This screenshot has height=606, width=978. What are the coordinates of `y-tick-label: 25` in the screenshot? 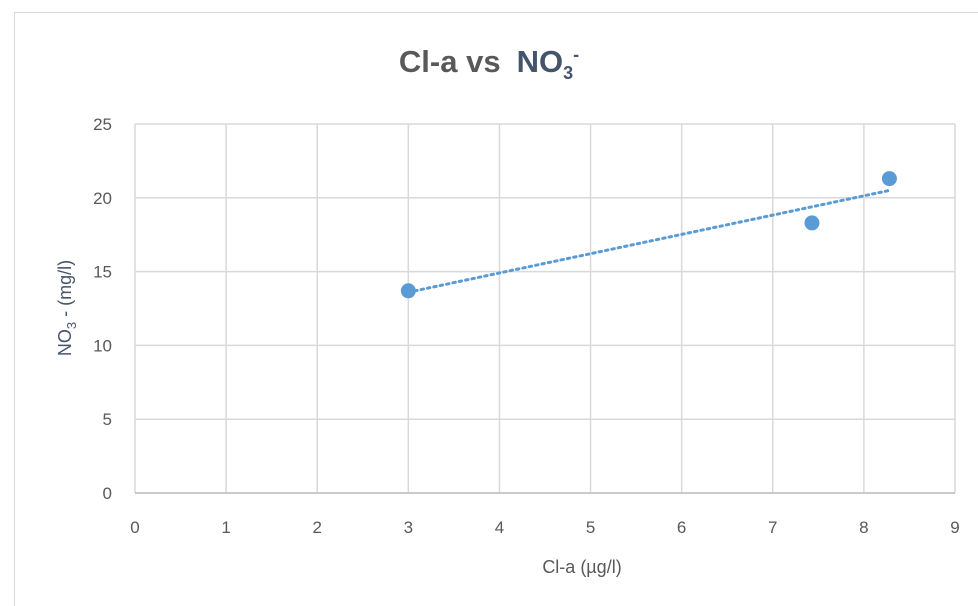 It's located at (102, 124).